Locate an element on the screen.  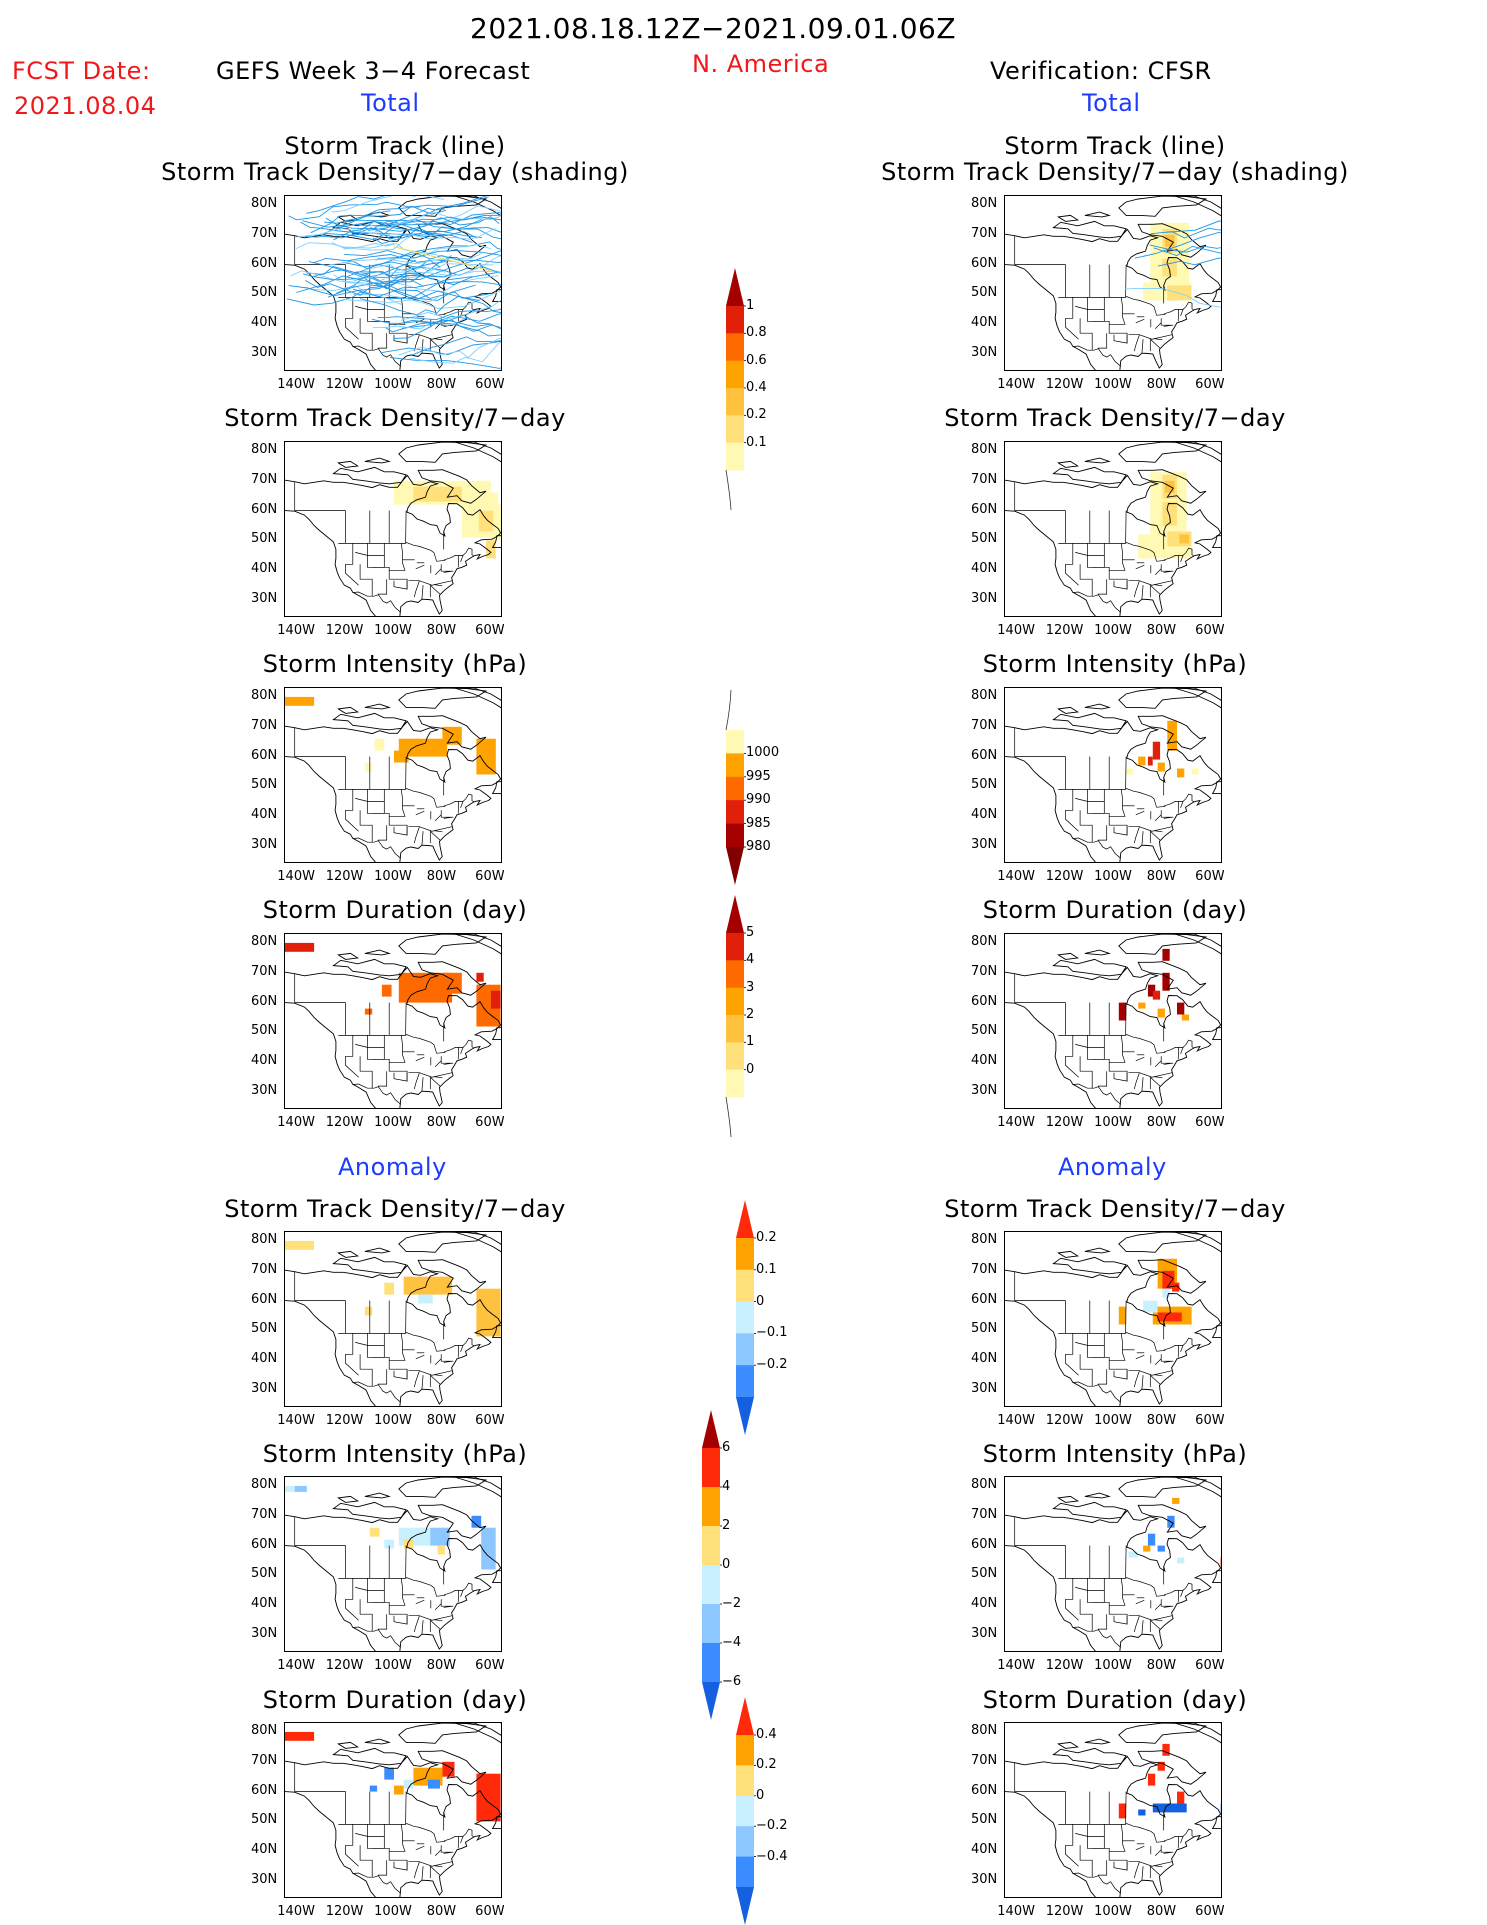
verification-title: Verification: CFSR is located at coordinates (1101, 71).